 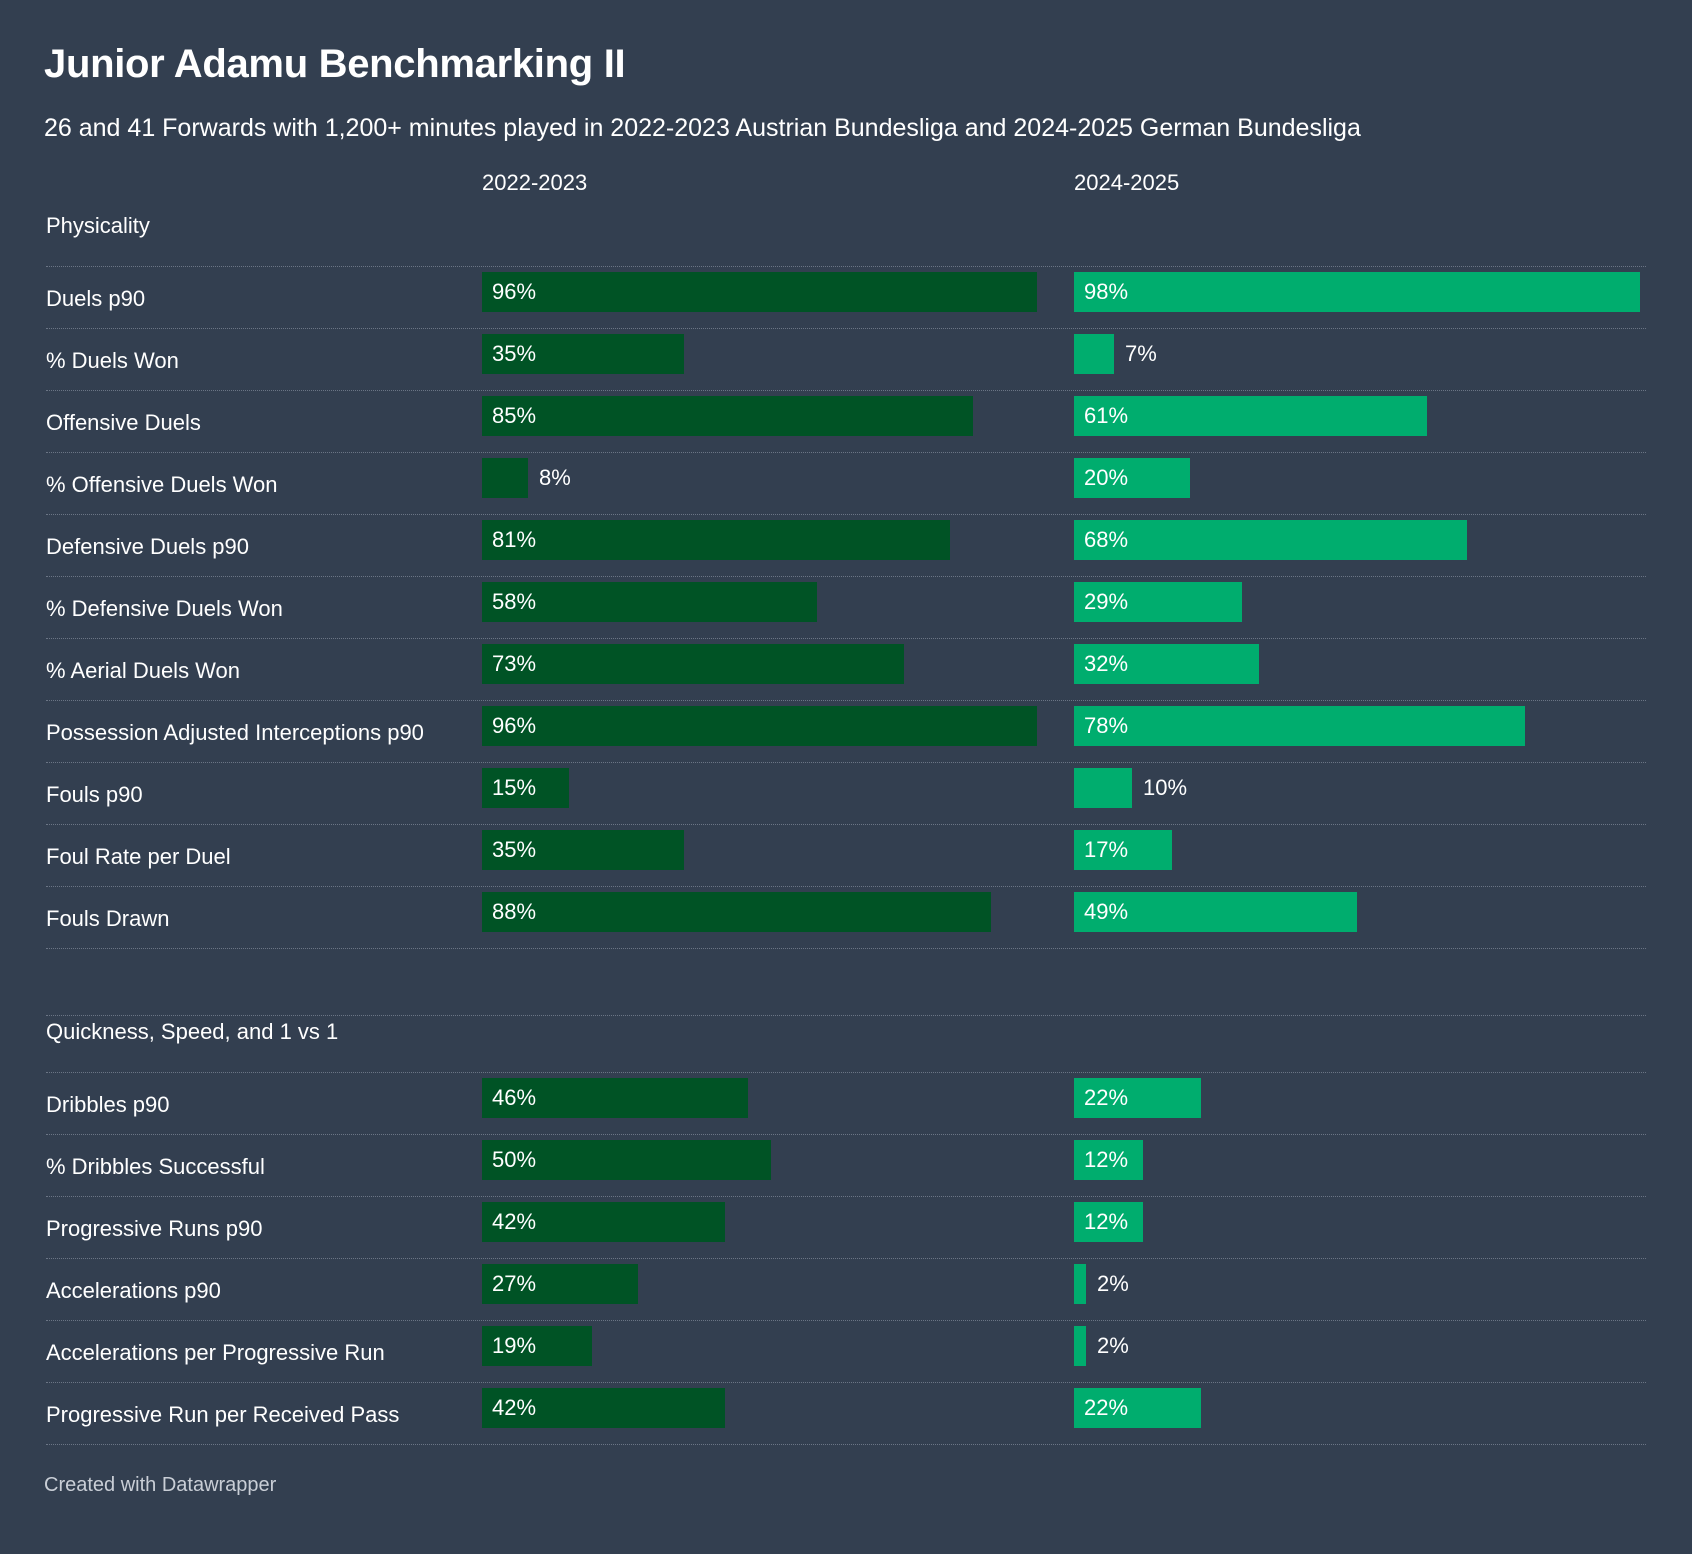 I want to click on row-label: Dribbles p90, so click(x=108, y=1104).